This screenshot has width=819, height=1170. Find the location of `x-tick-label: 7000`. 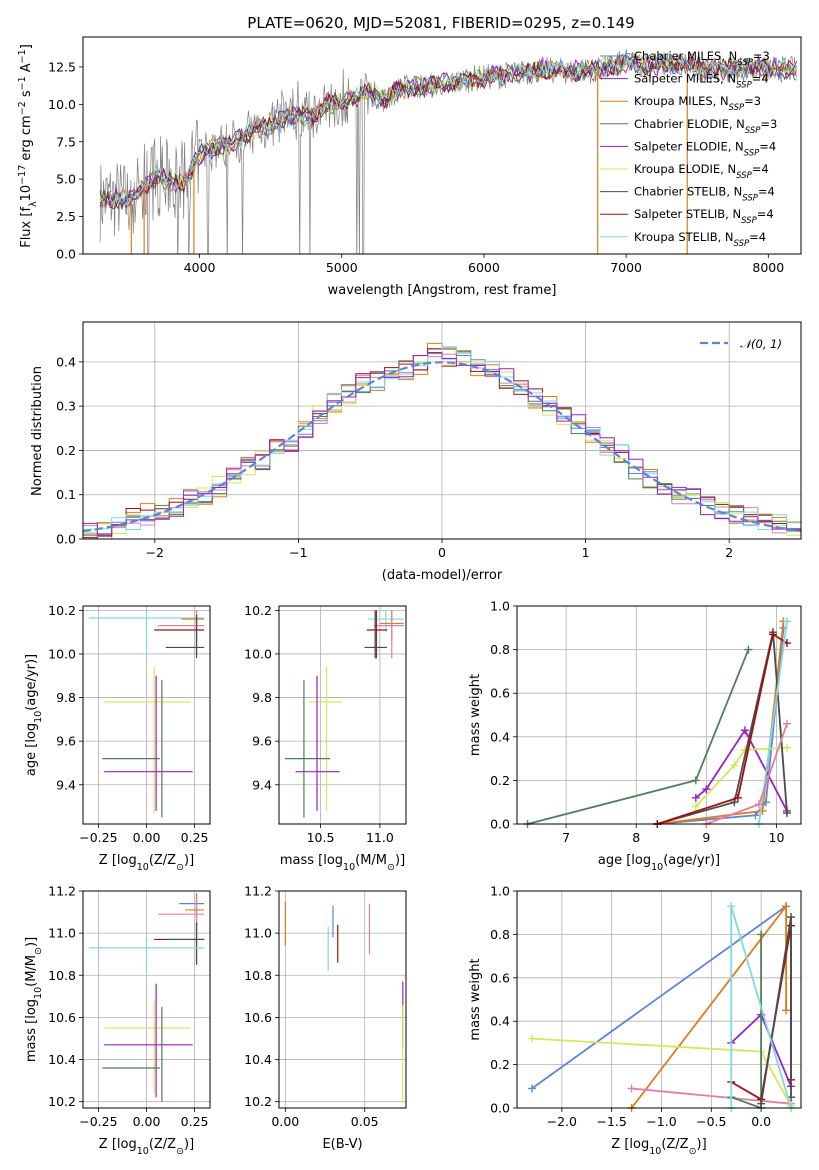

x-tick-label: 7000 is located at coordinates (626, 267).